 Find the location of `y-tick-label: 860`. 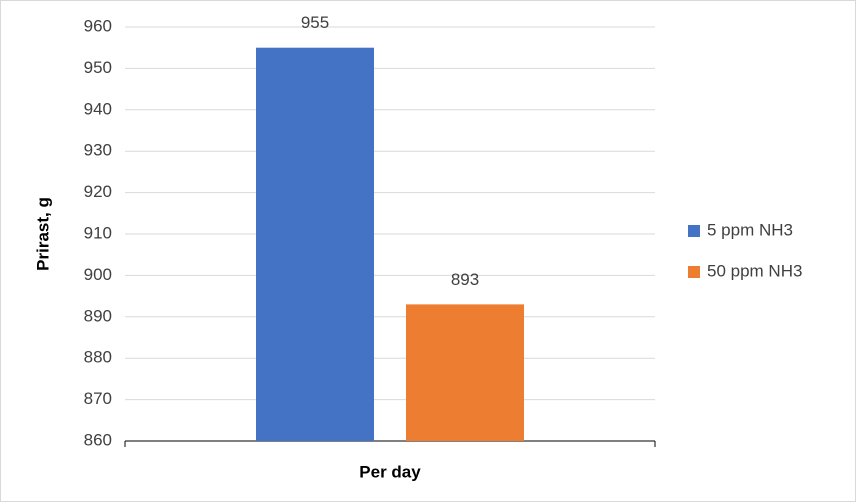

y-tick-label: 860 is located at coordinates (98, 439).